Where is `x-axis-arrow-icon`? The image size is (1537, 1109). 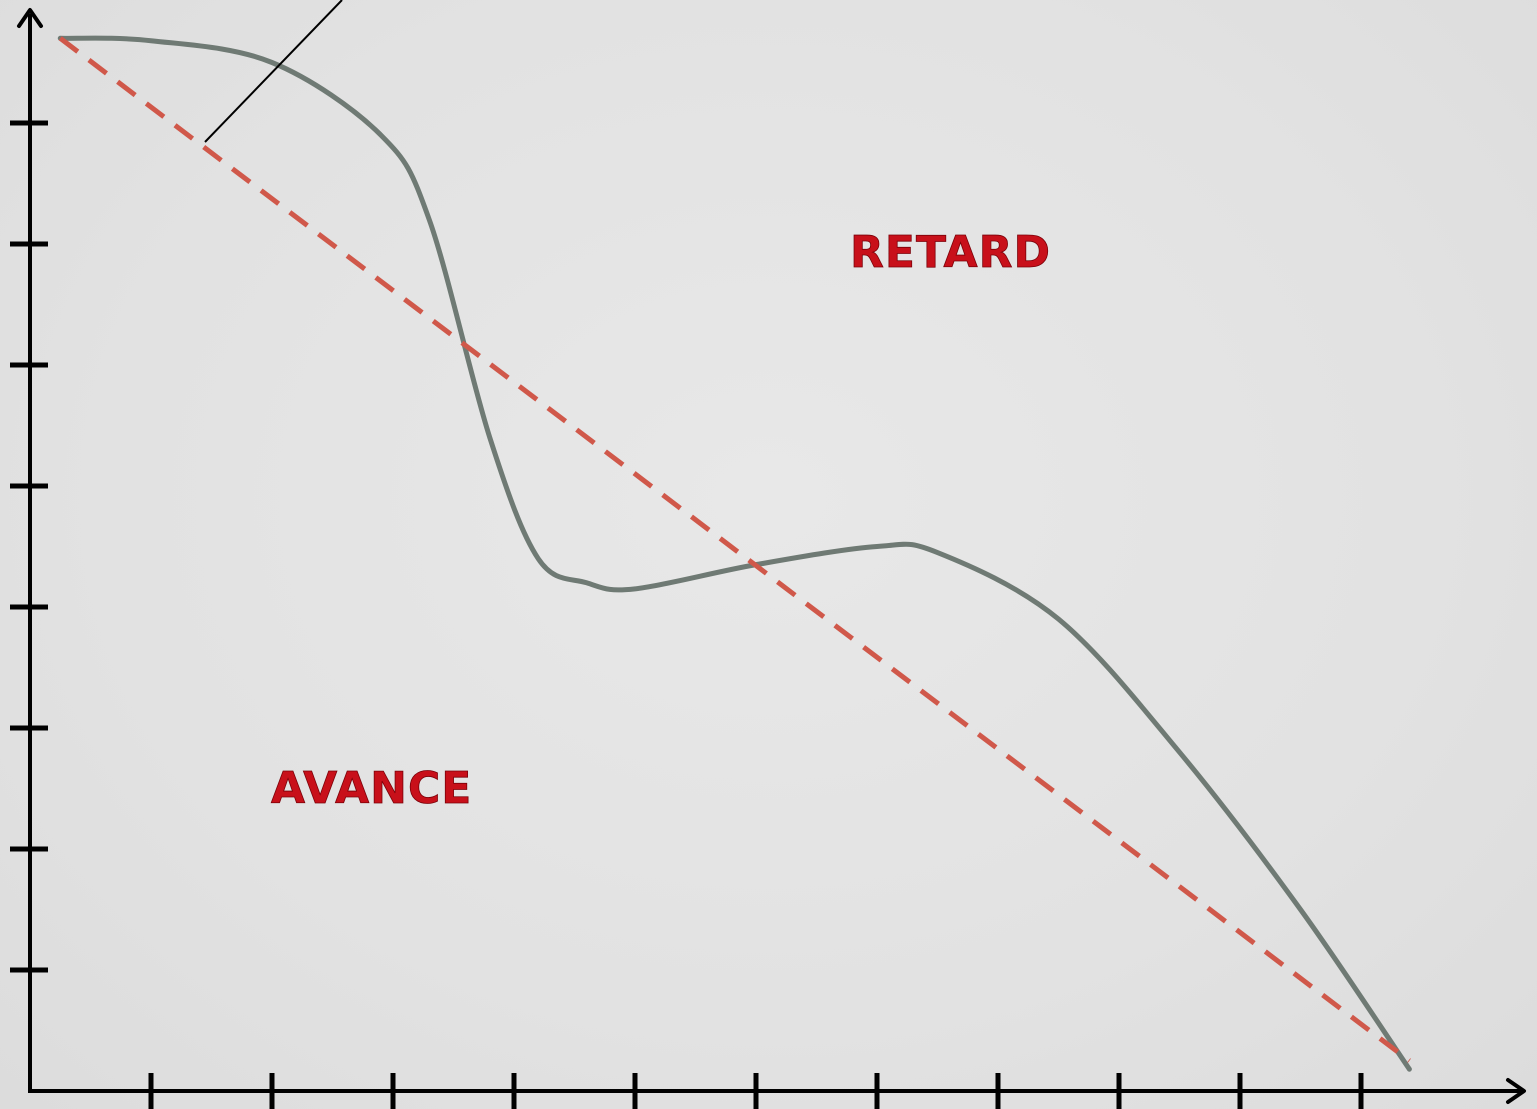 x-axis-arrow-icon is located at coordinates (1516, 1091).